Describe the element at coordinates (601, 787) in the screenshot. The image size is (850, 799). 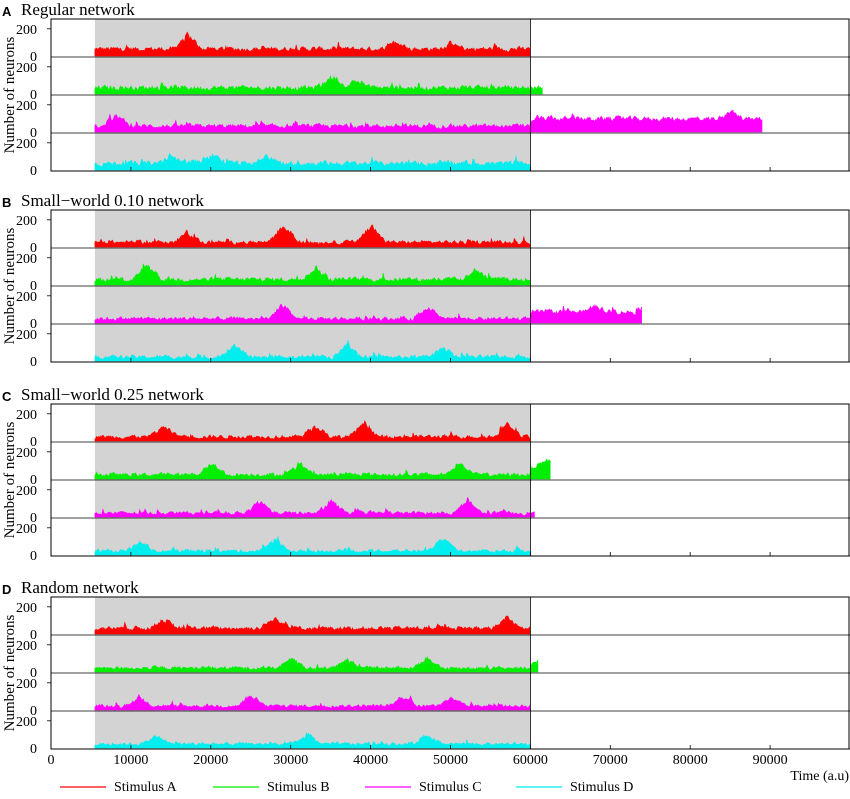
I see `legend-label: Stimulus D` at that location.